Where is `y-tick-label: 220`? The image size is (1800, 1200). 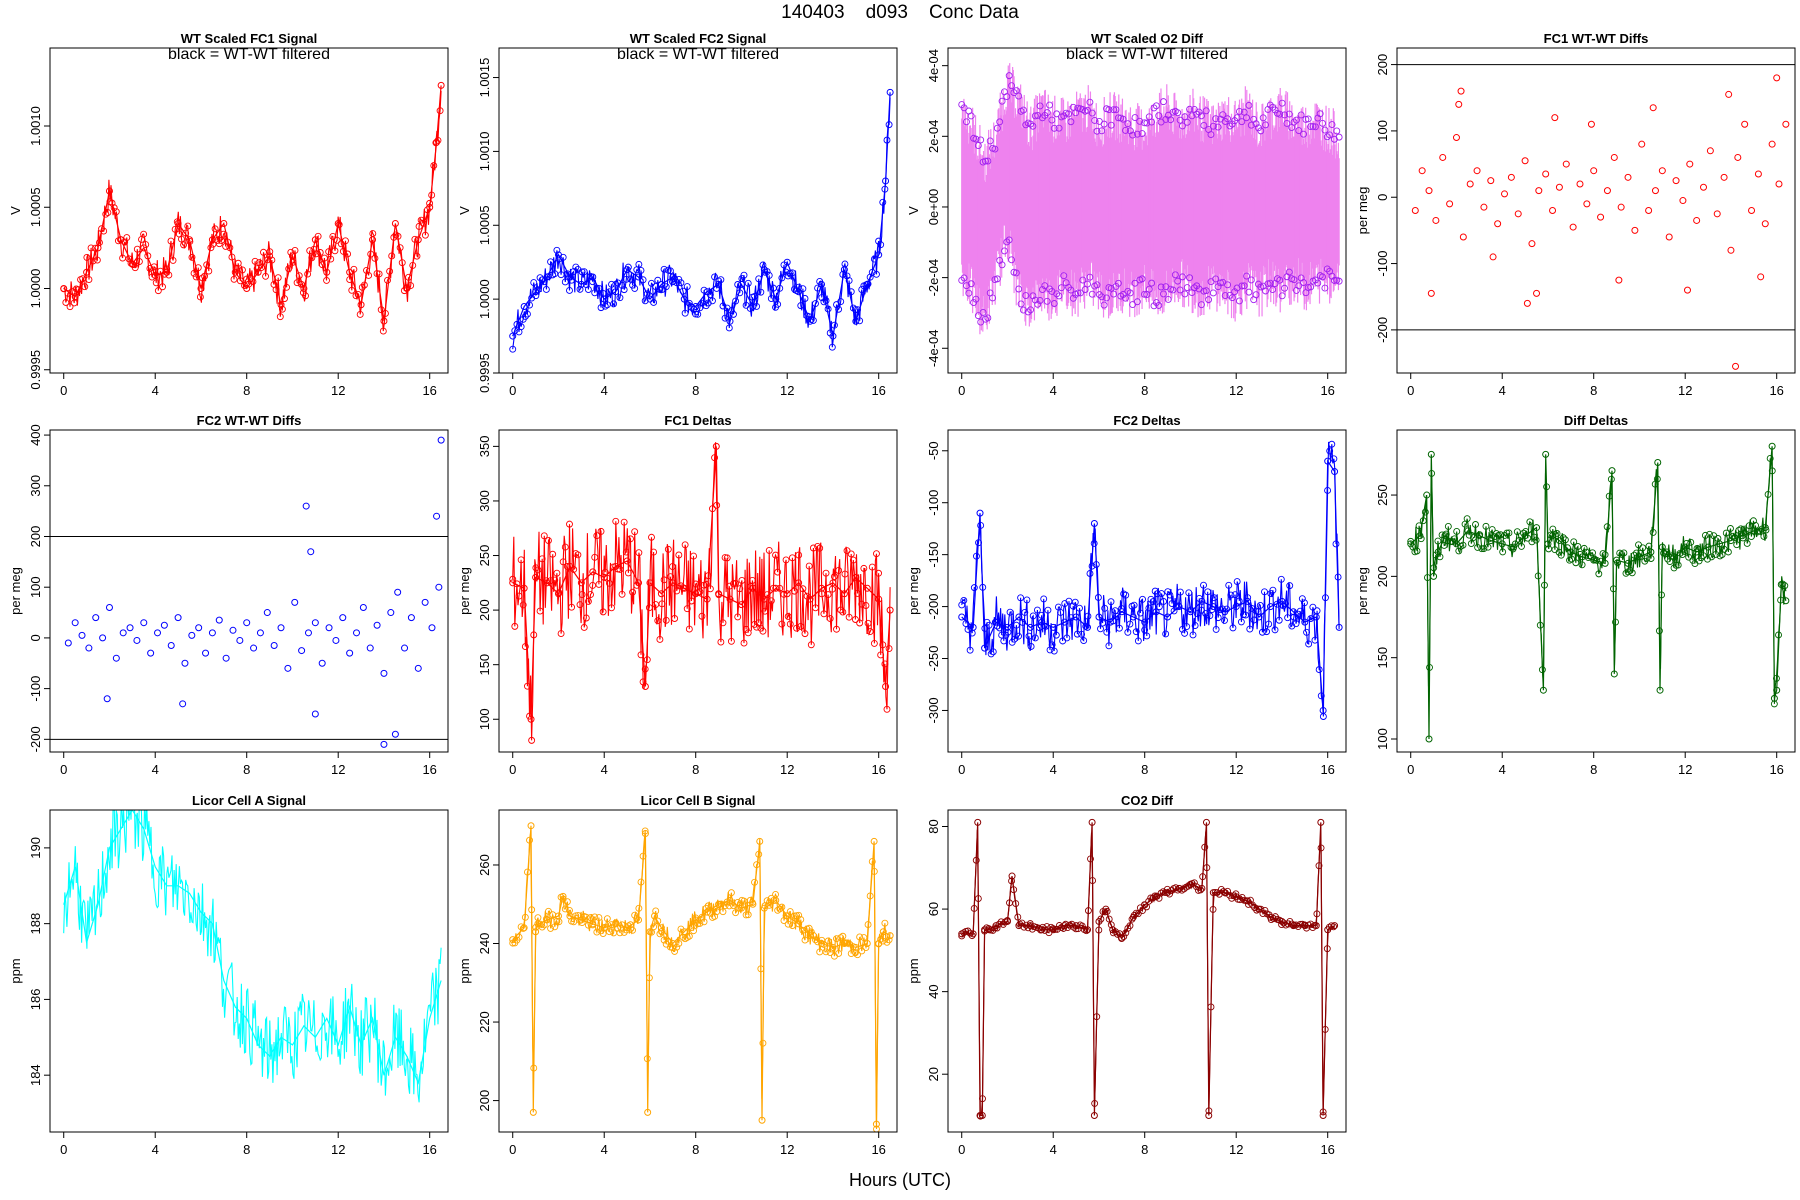
y-tick-label: 220 is located at coordinates (484, 1022).